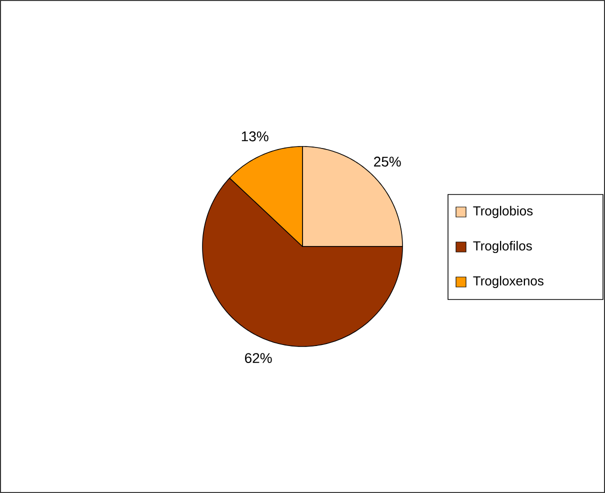 Image resolution: width=605 pixels, height=493 pixels. What do you see at coordinates (255, 136) in the screenshot?
I see `data-label: 13%` at bounding box center [255, 136].